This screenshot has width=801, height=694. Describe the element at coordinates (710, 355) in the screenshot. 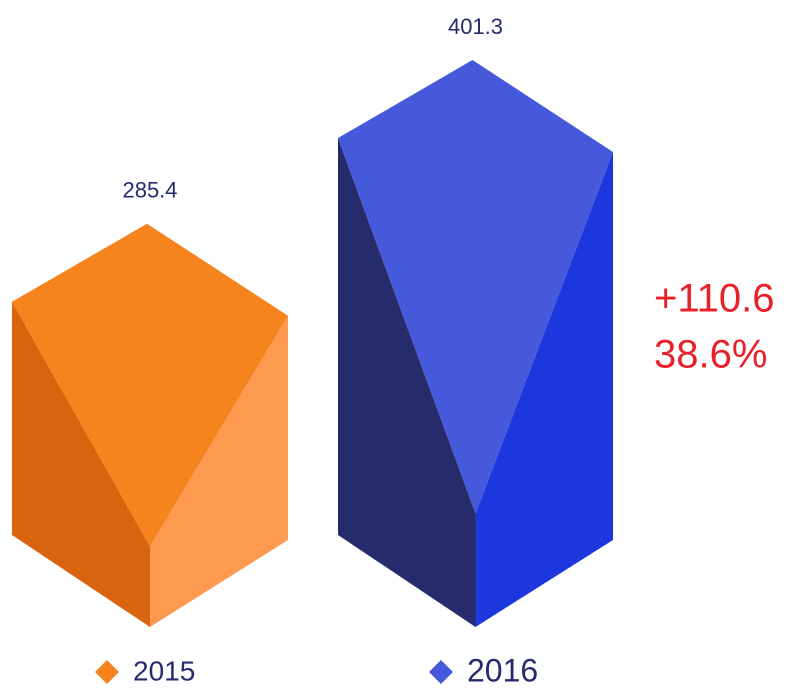

I see `annotation: 38.6%` at that location.